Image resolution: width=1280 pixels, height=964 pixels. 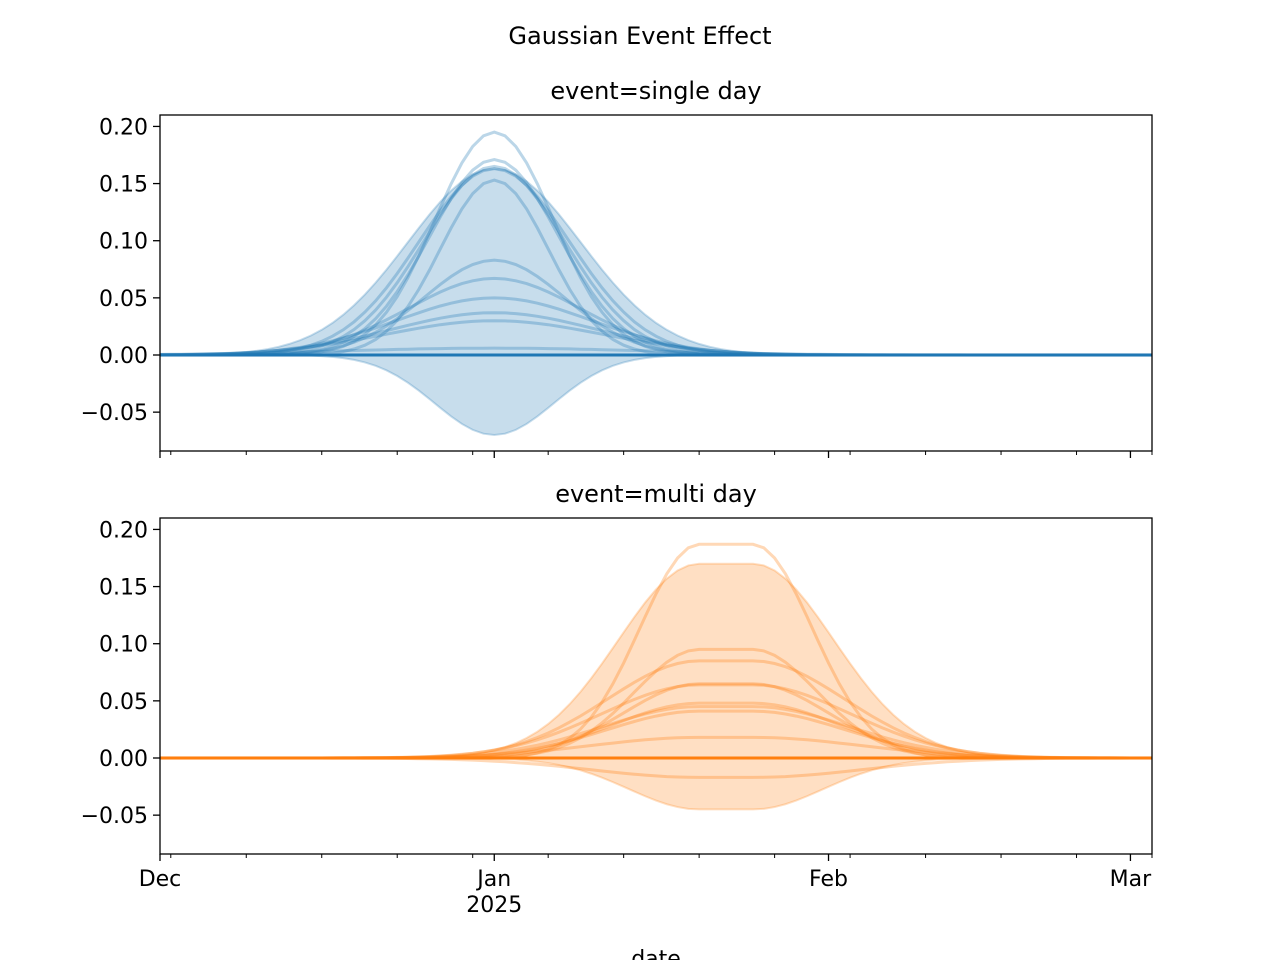 What do you see at coordinates (493, 879) in the screenshot?
I see `x-tick-label: Jan` at bounding box center [493, 879].